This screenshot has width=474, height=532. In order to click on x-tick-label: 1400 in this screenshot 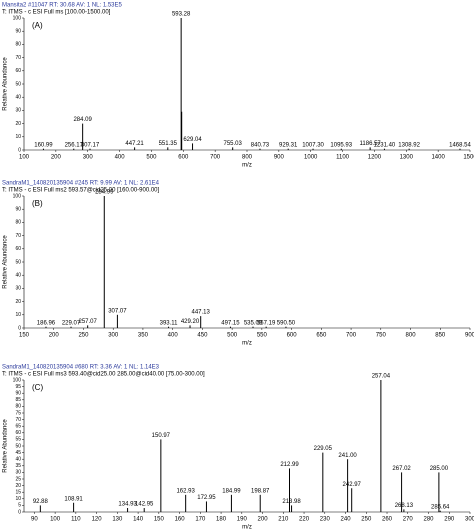, I will do `click(438, 158)`.